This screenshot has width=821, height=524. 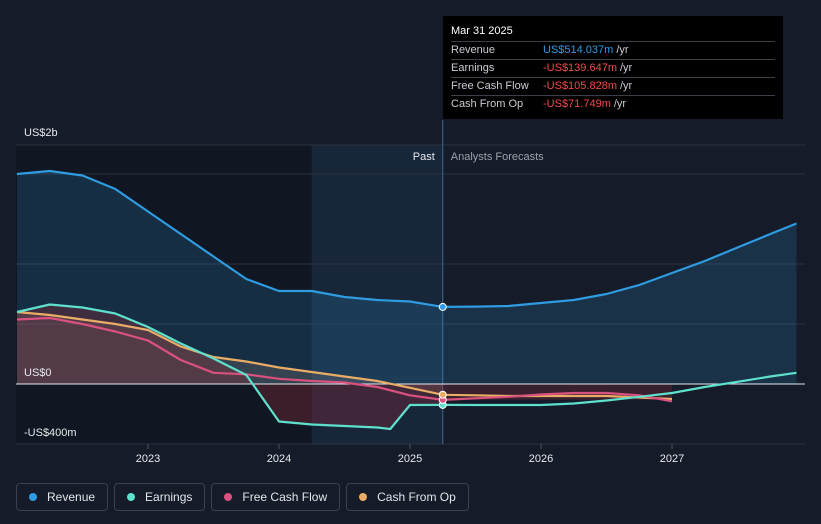 What do you see at coordinates (424, 157) in the screenshot?
I see `past-label: Past` at bounding box center [424, 157].